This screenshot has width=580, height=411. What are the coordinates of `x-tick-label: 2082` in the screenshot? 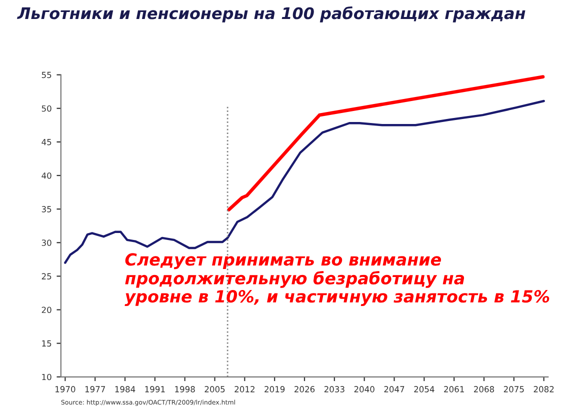 It's located at (544, 389).